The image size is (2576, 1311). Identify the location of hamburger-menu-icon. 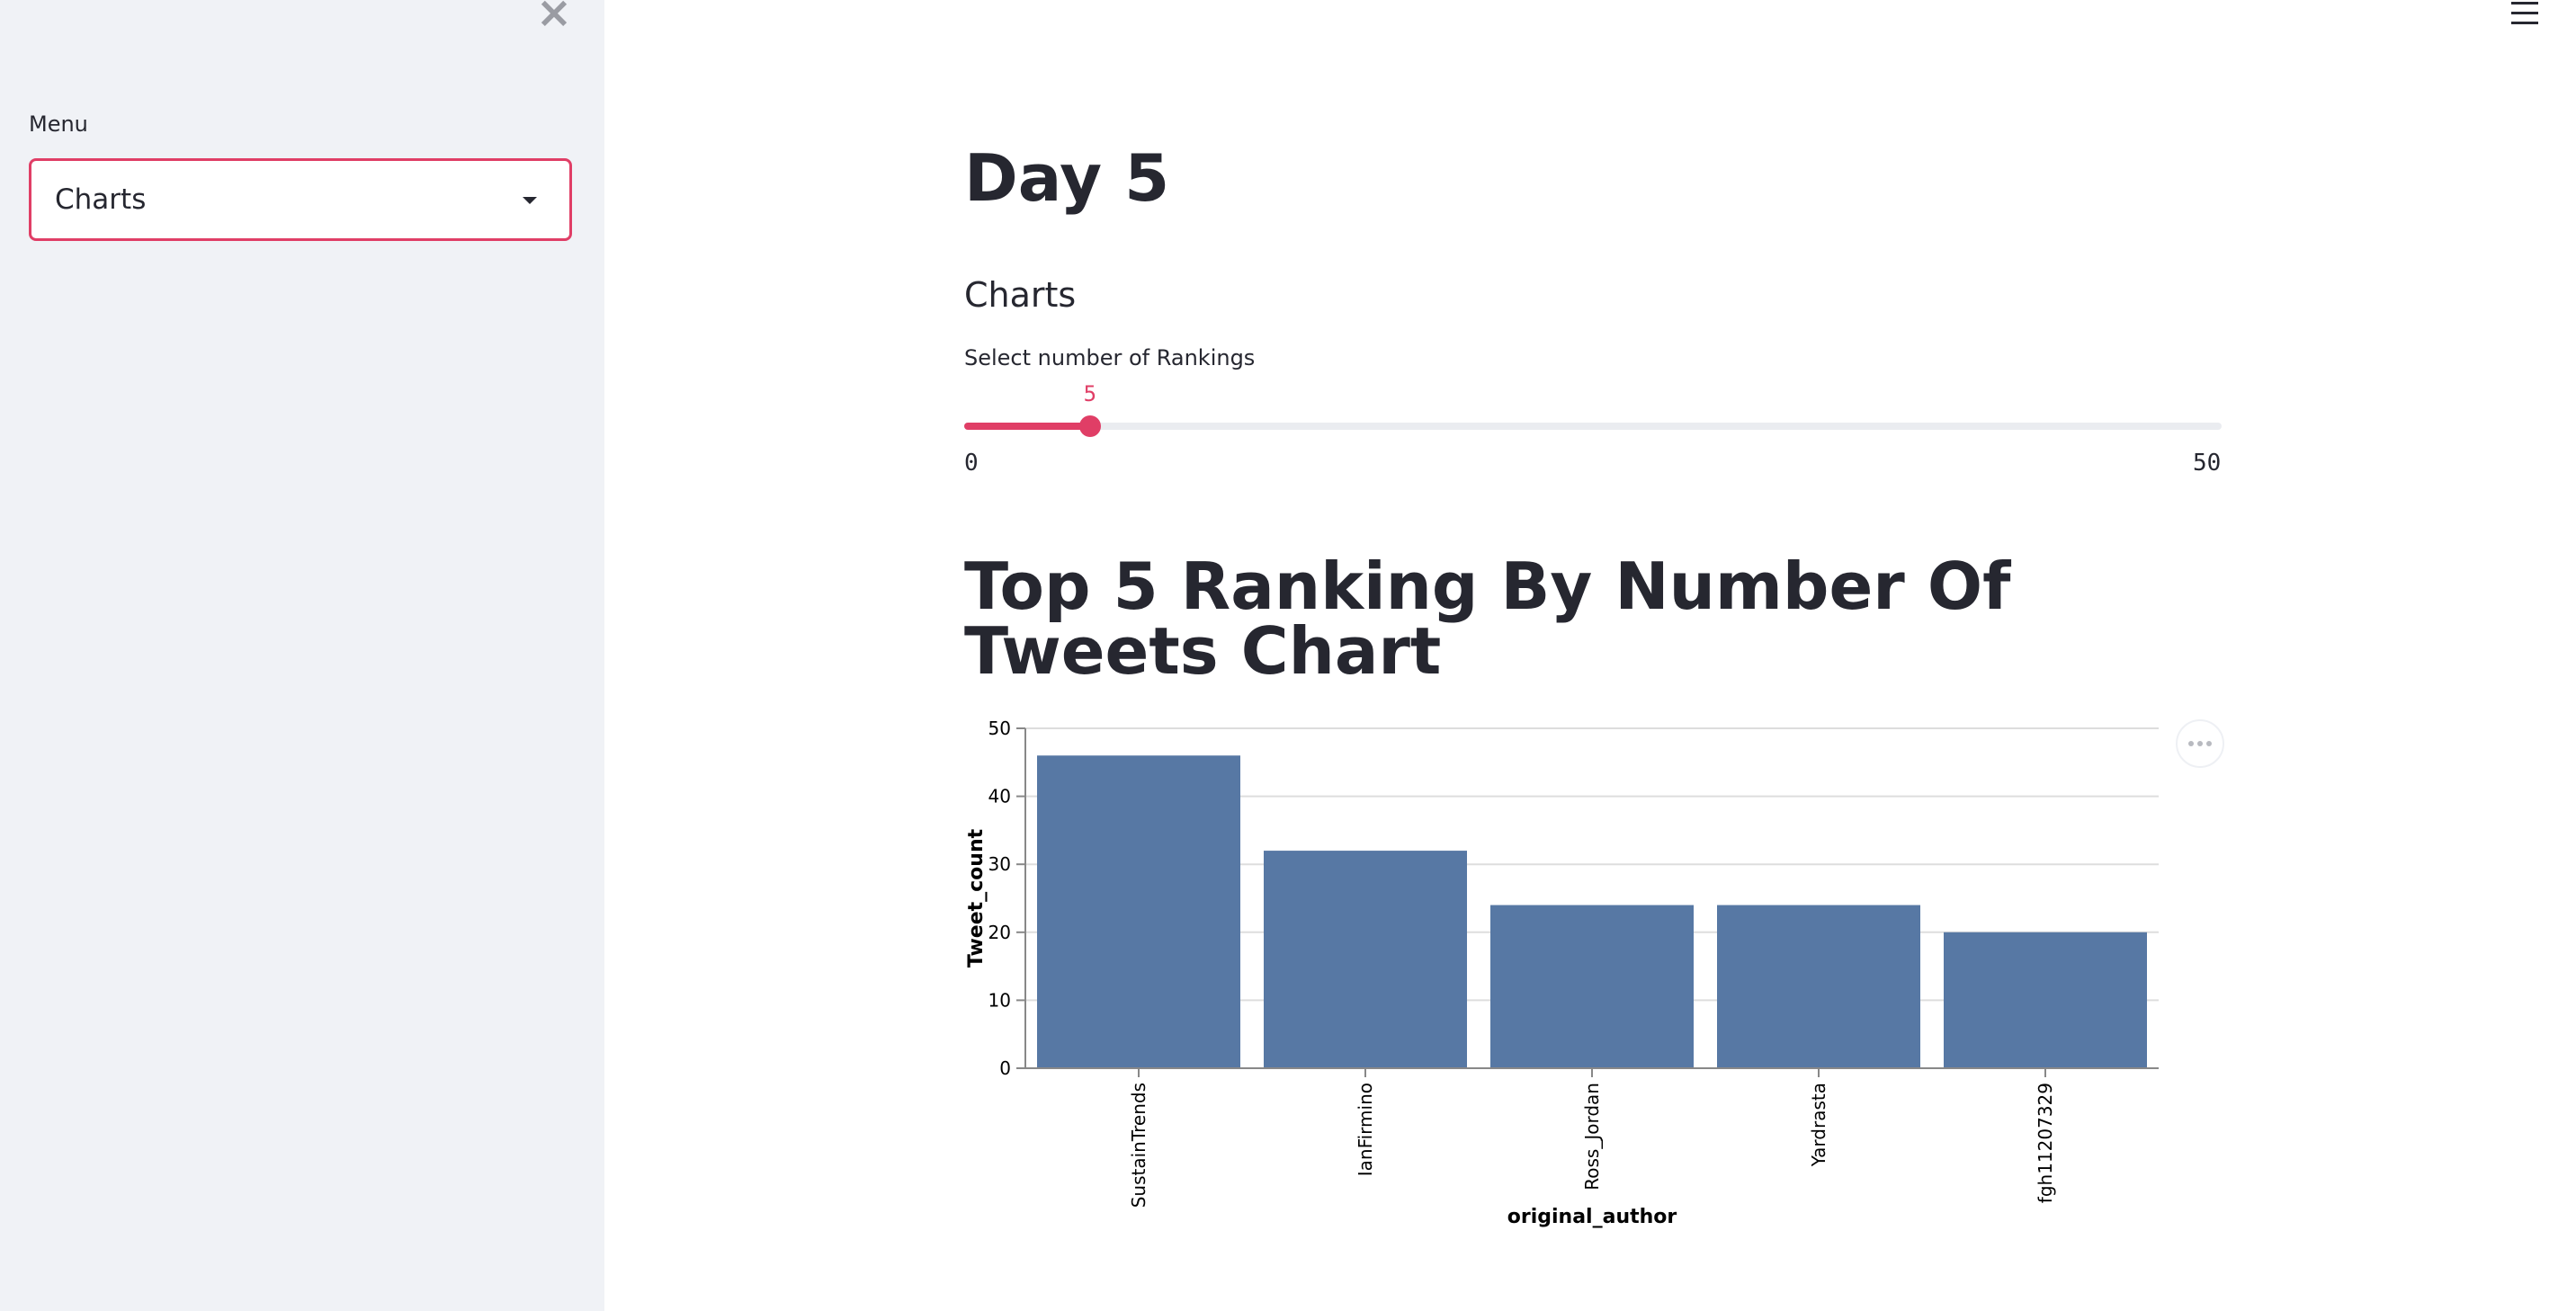
(2524, 13).